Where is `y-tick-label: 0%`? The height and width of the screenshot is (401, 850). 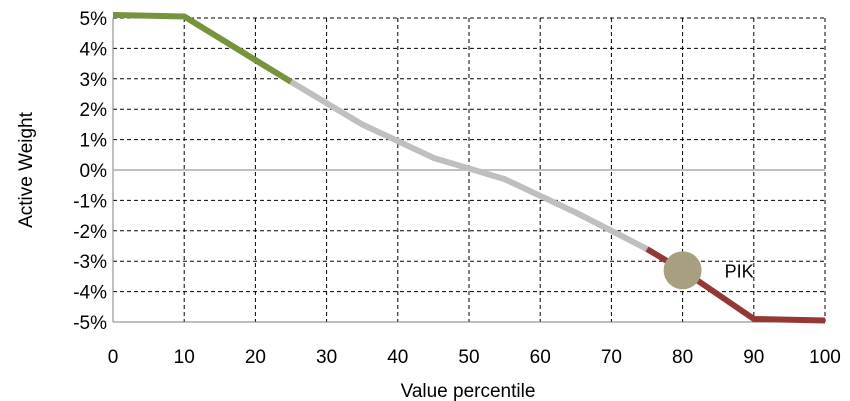
y-tick-label: 0% is located at coordinates (94, 171).